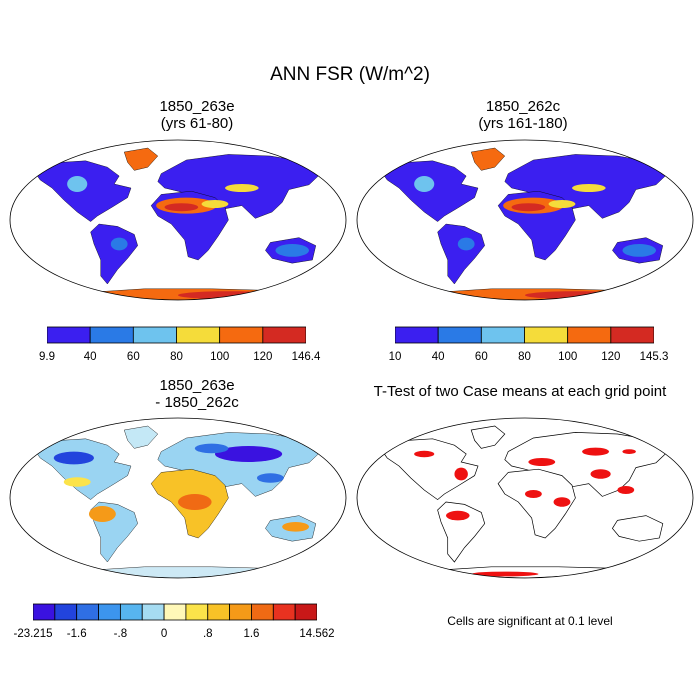 This screenshot has width=700, height=700. I want to click on colorbar-tick-label: 80, so click(176, 357).